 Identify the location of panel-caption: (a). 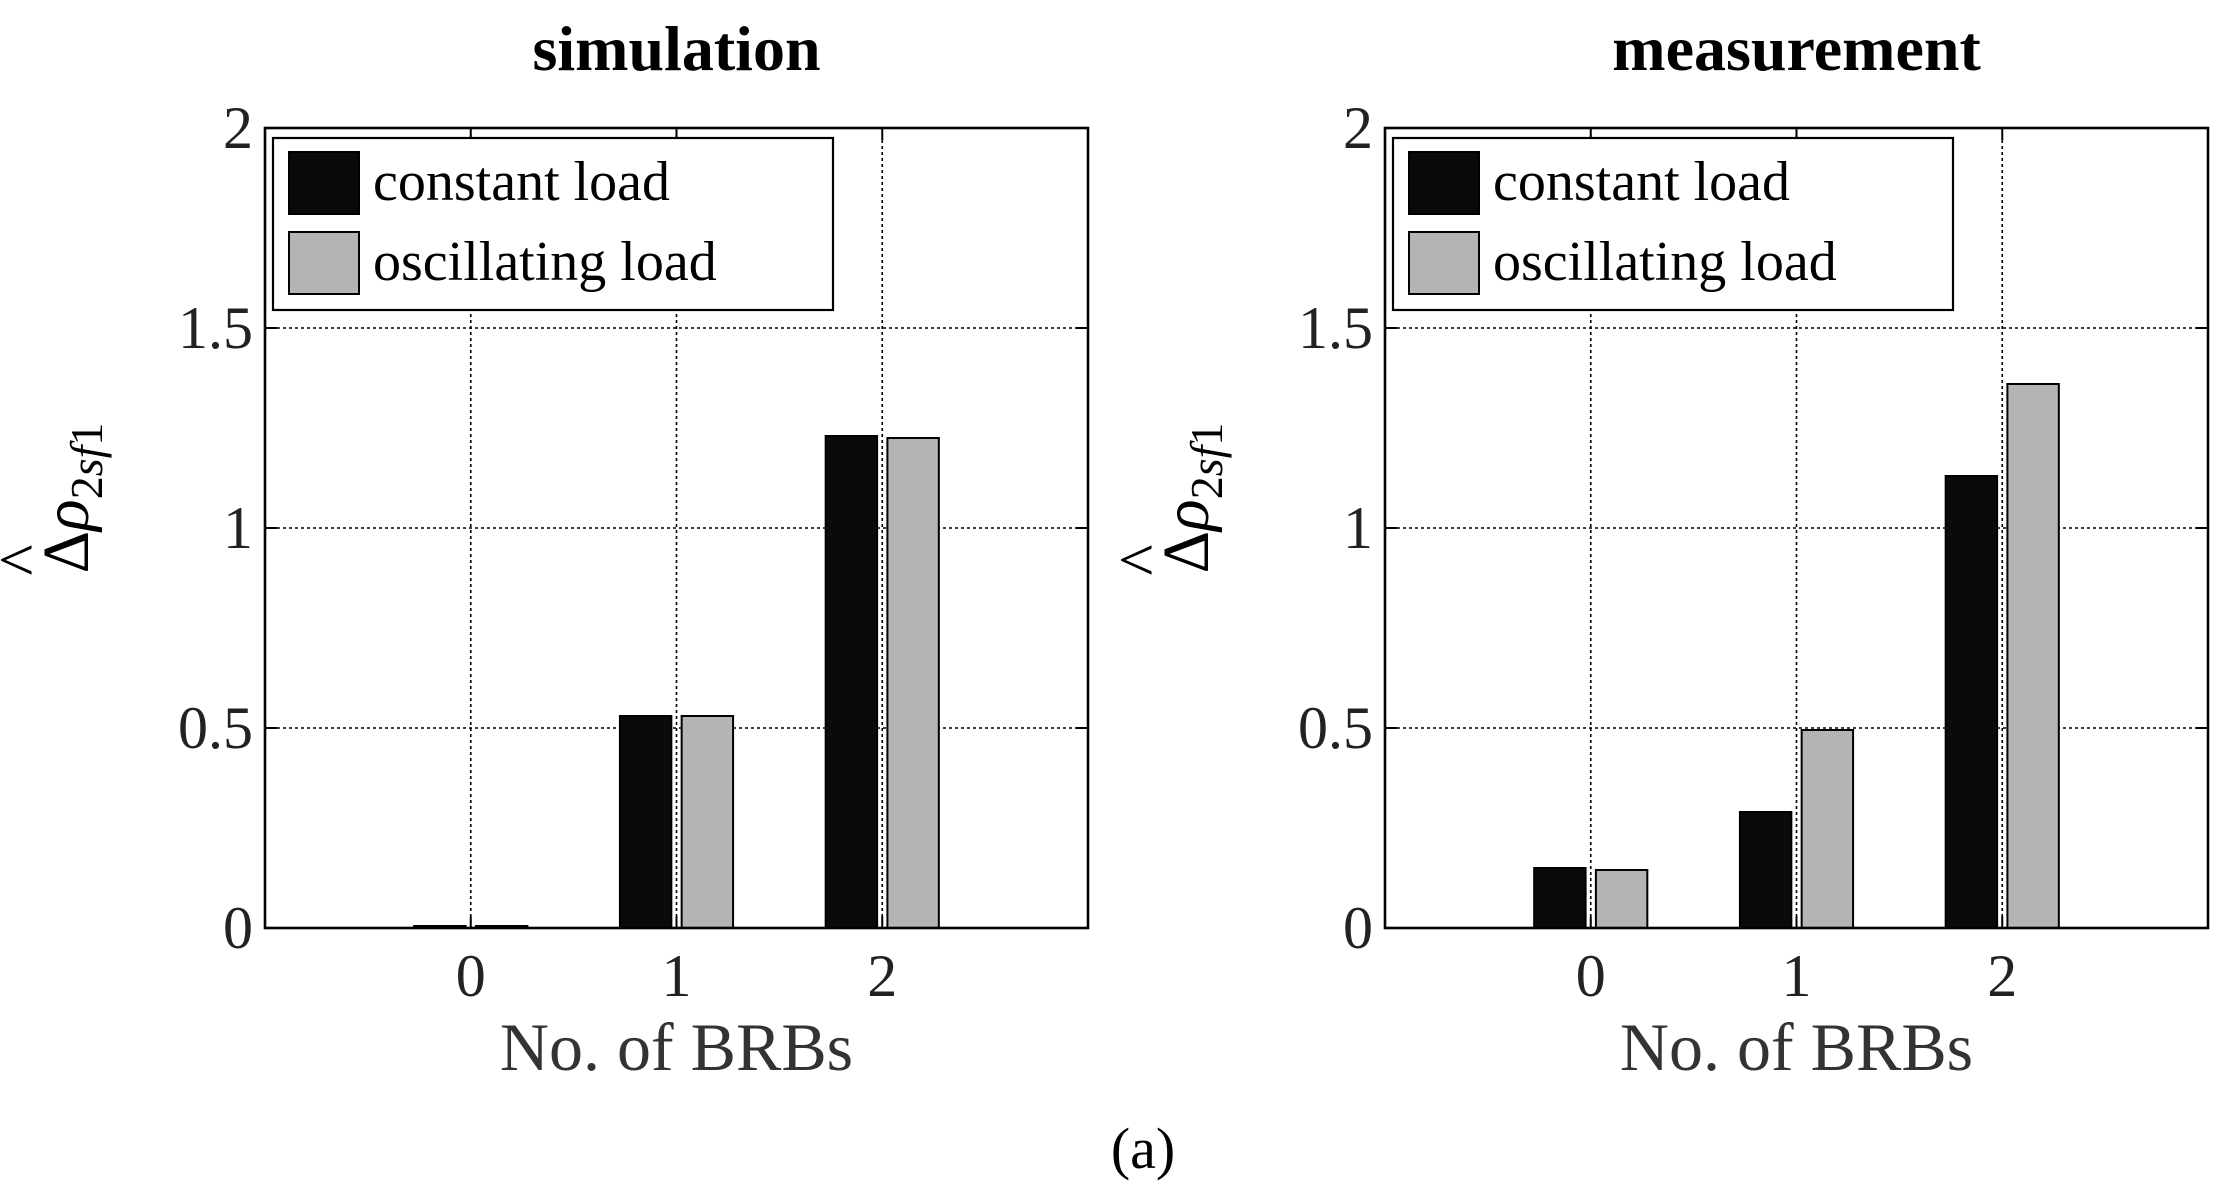
(1143, 1148).